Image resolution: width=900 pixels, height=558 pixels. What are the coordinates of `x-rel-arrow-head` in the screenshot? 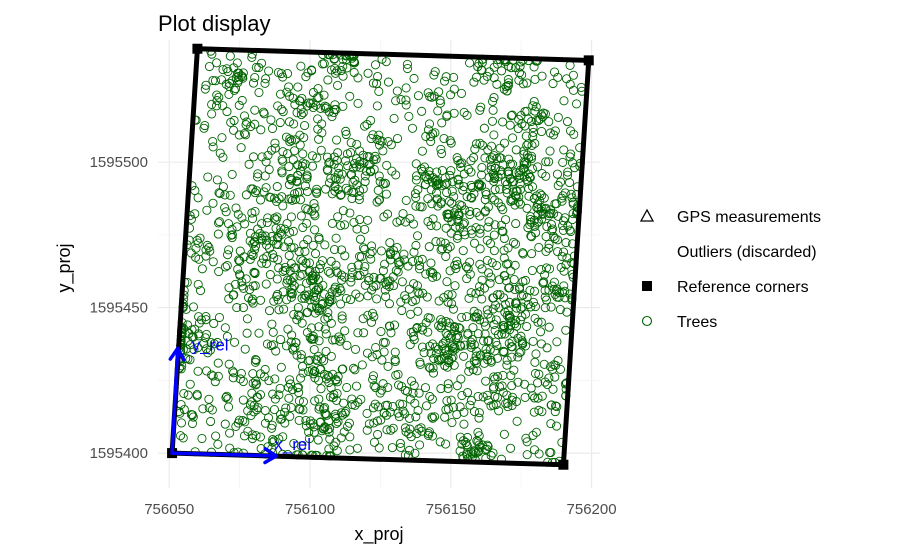 It's located at (270, 456).